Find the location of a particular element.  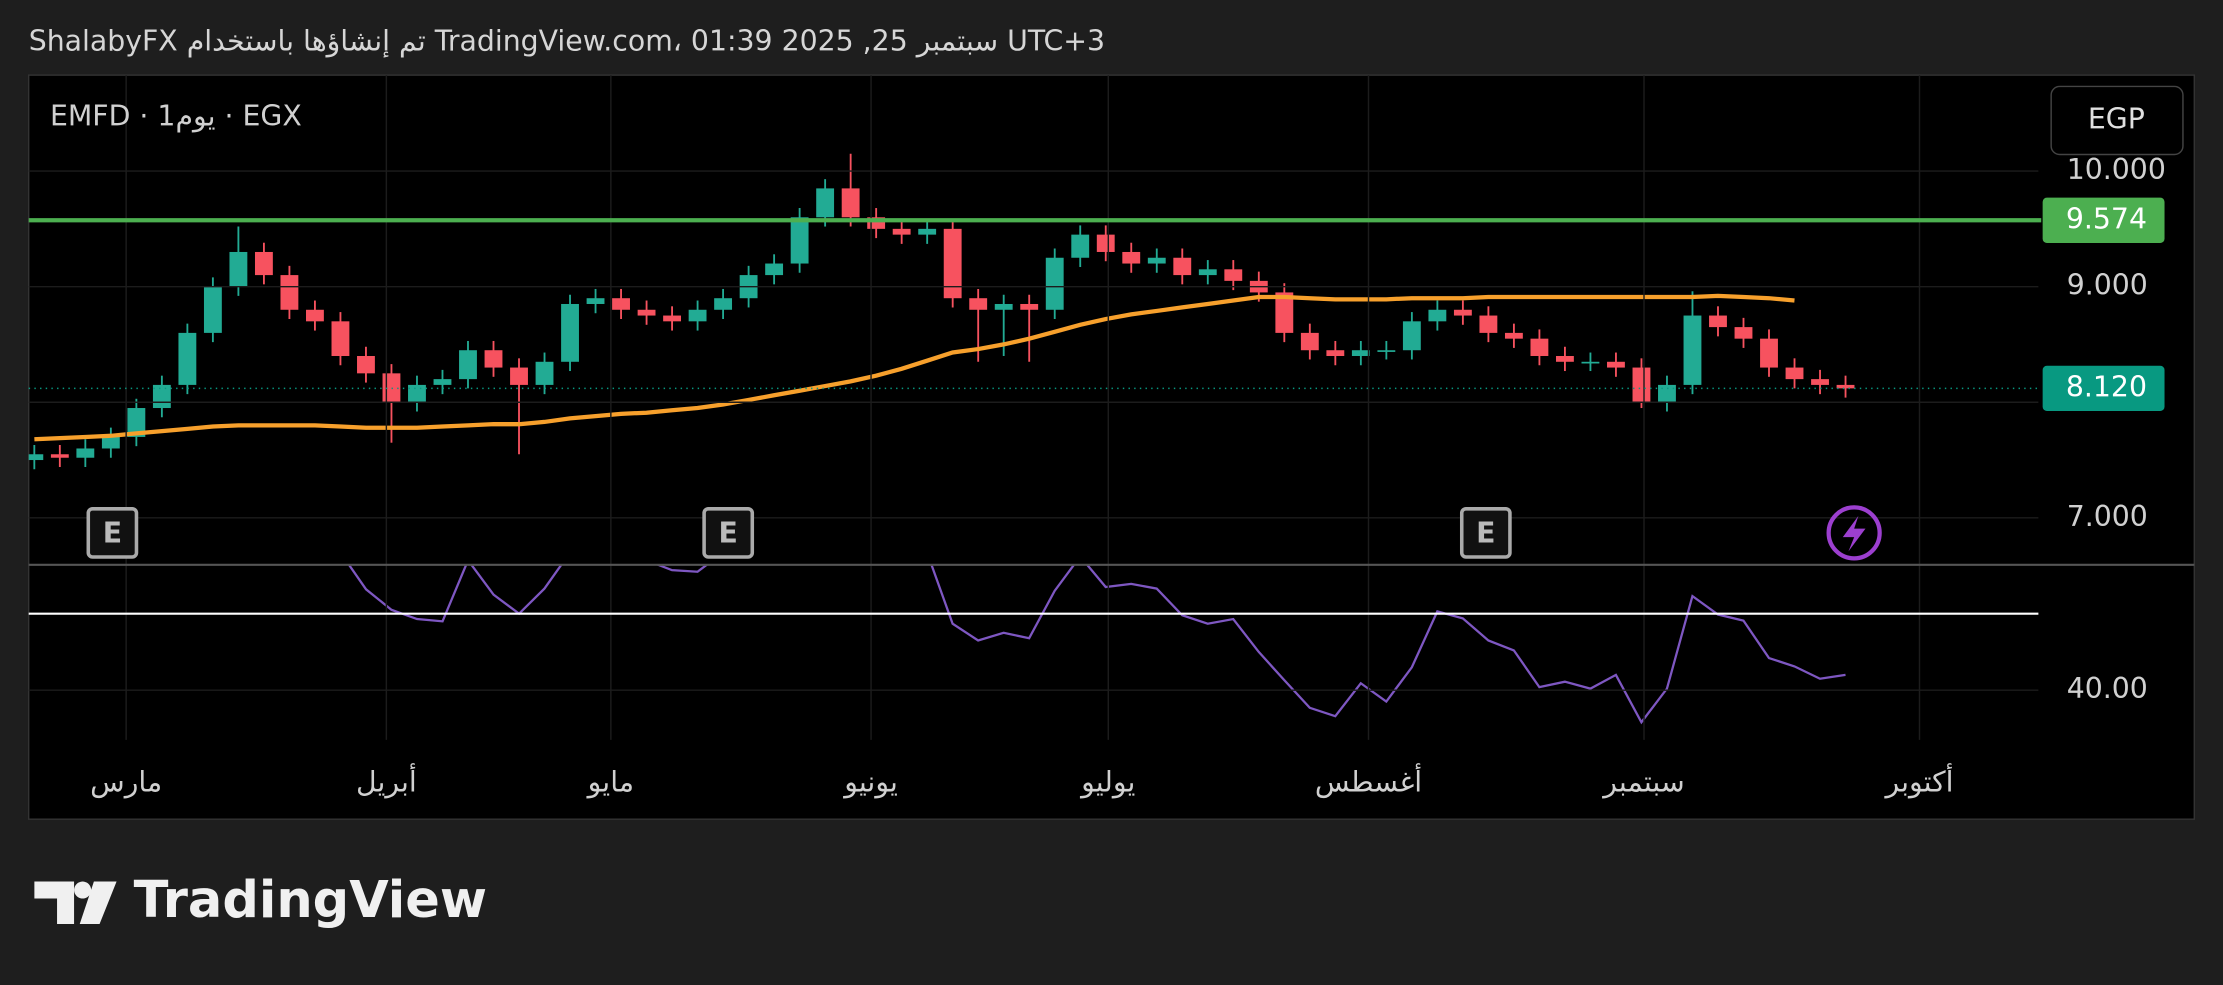

x-tick-label: مايو is located at coordinates (610, 782).